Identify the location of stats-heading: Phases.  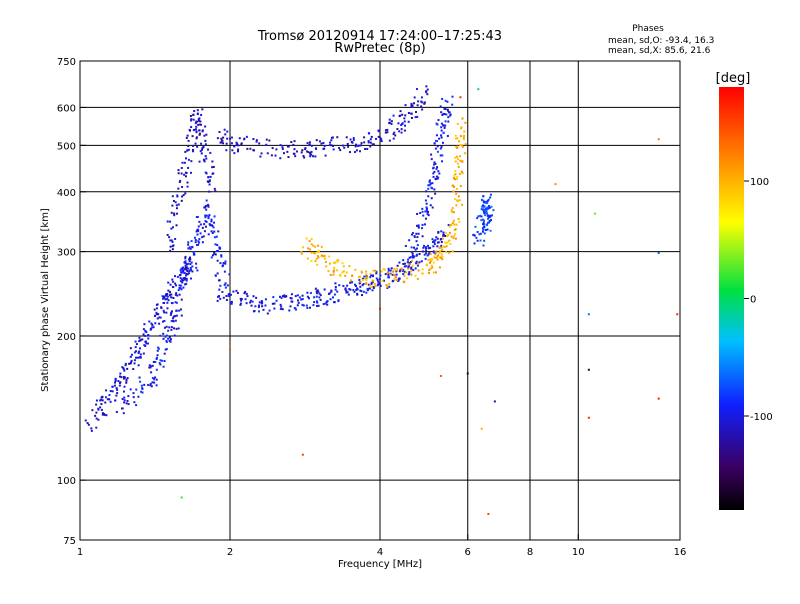
(648, 29).